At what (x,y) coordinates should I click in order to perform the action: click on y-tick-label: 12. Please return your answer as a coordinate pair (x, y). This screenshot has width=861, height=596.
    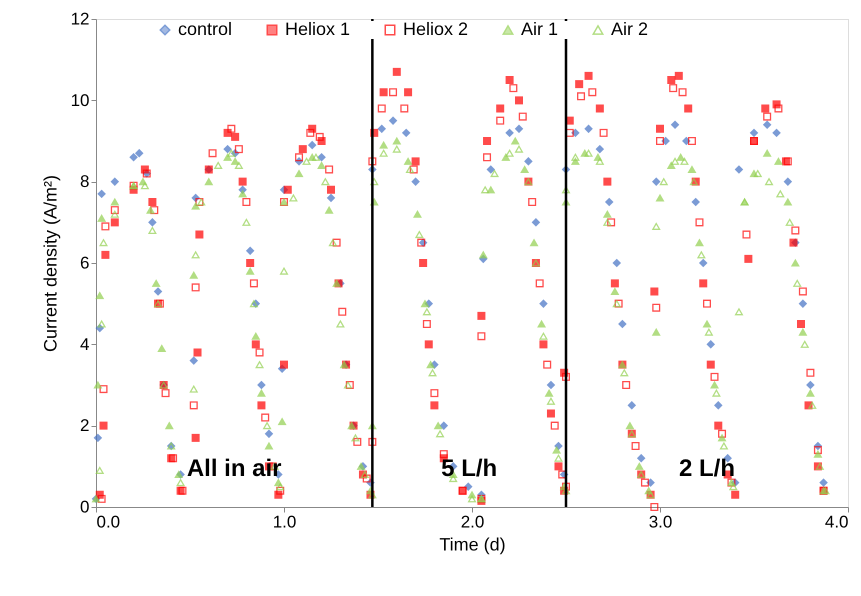
    Looking at the image, I should click on (80, 19).